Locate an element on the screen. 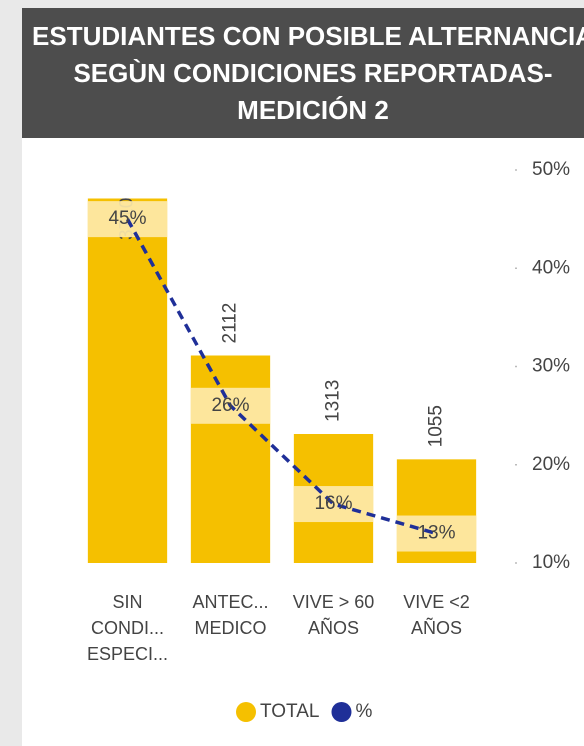 The width and height of the screenshot is (584, 746). line-value-label: 13% is located at coordinates (436, 533).